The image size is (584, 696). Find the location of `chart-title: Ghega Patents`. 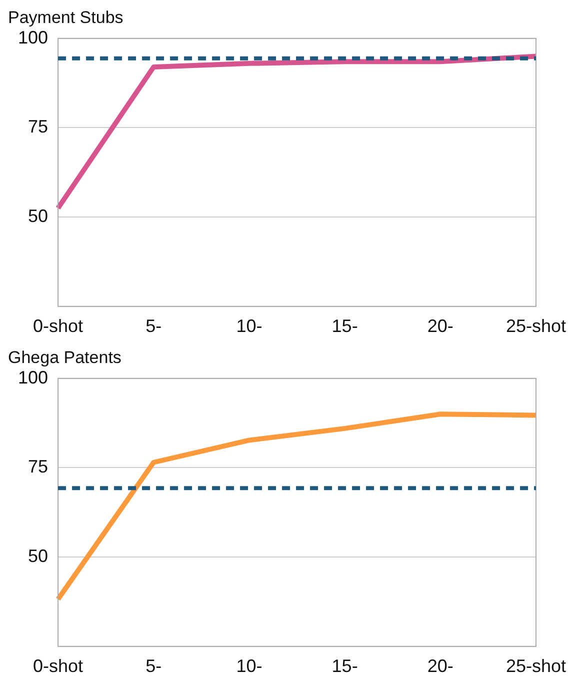

chart-title: Ghega Patents is located at coordinates (65, 357).